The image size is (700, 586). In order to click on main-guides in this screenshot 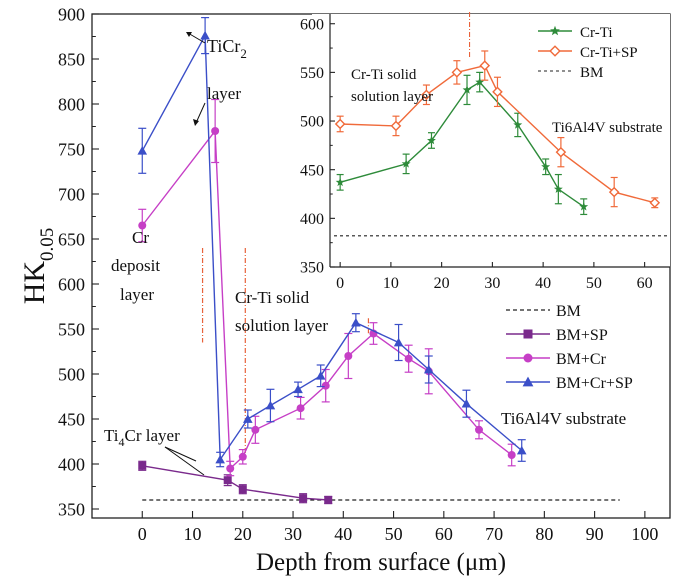, I will do `click(285, 354)`.